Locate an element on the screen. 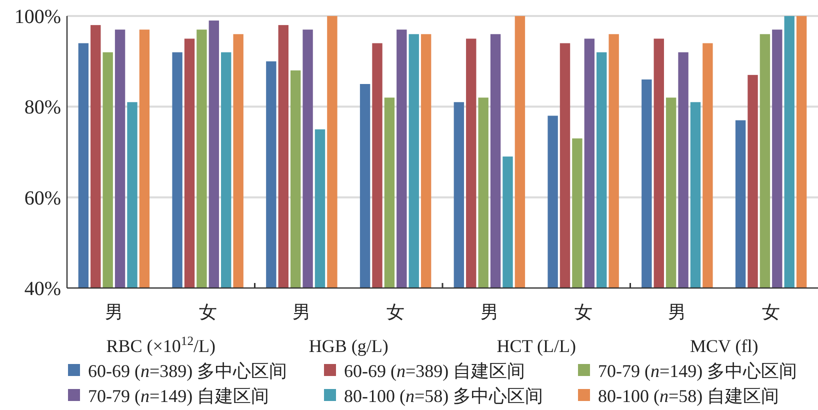 The width and height of the screenshot is (818, 410). legend-label: 70-79 (n=149) 自建区间 is located at coordinates (179, 396).